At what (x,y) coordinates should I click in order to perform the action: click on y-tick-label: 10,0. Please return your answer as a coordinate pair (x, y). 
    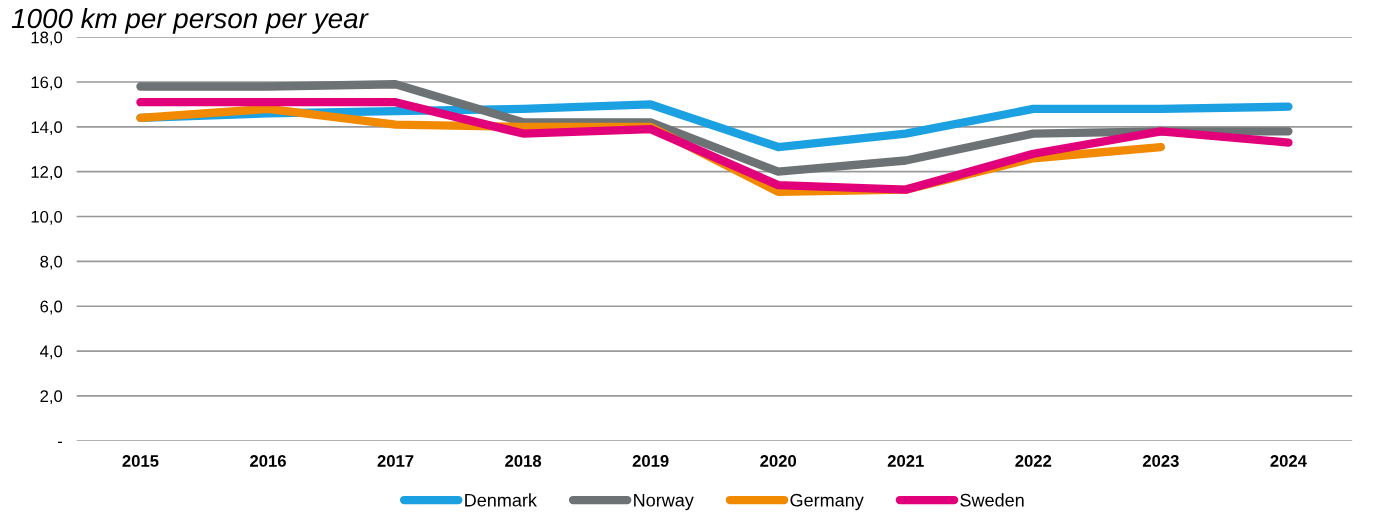
    Looking at the image, I should click on (47, 217).